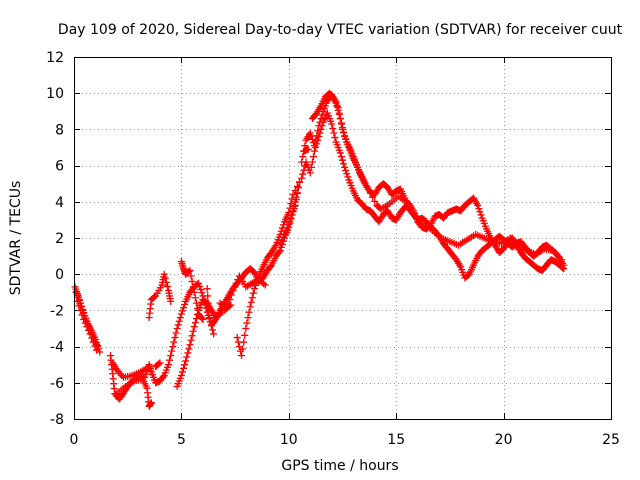 This screenshot has height=480, width=640. Describe the element at coordinates (16, 238) in the screenshot. I see `y-axis-label: SDTVAR / TECUs` at that location.